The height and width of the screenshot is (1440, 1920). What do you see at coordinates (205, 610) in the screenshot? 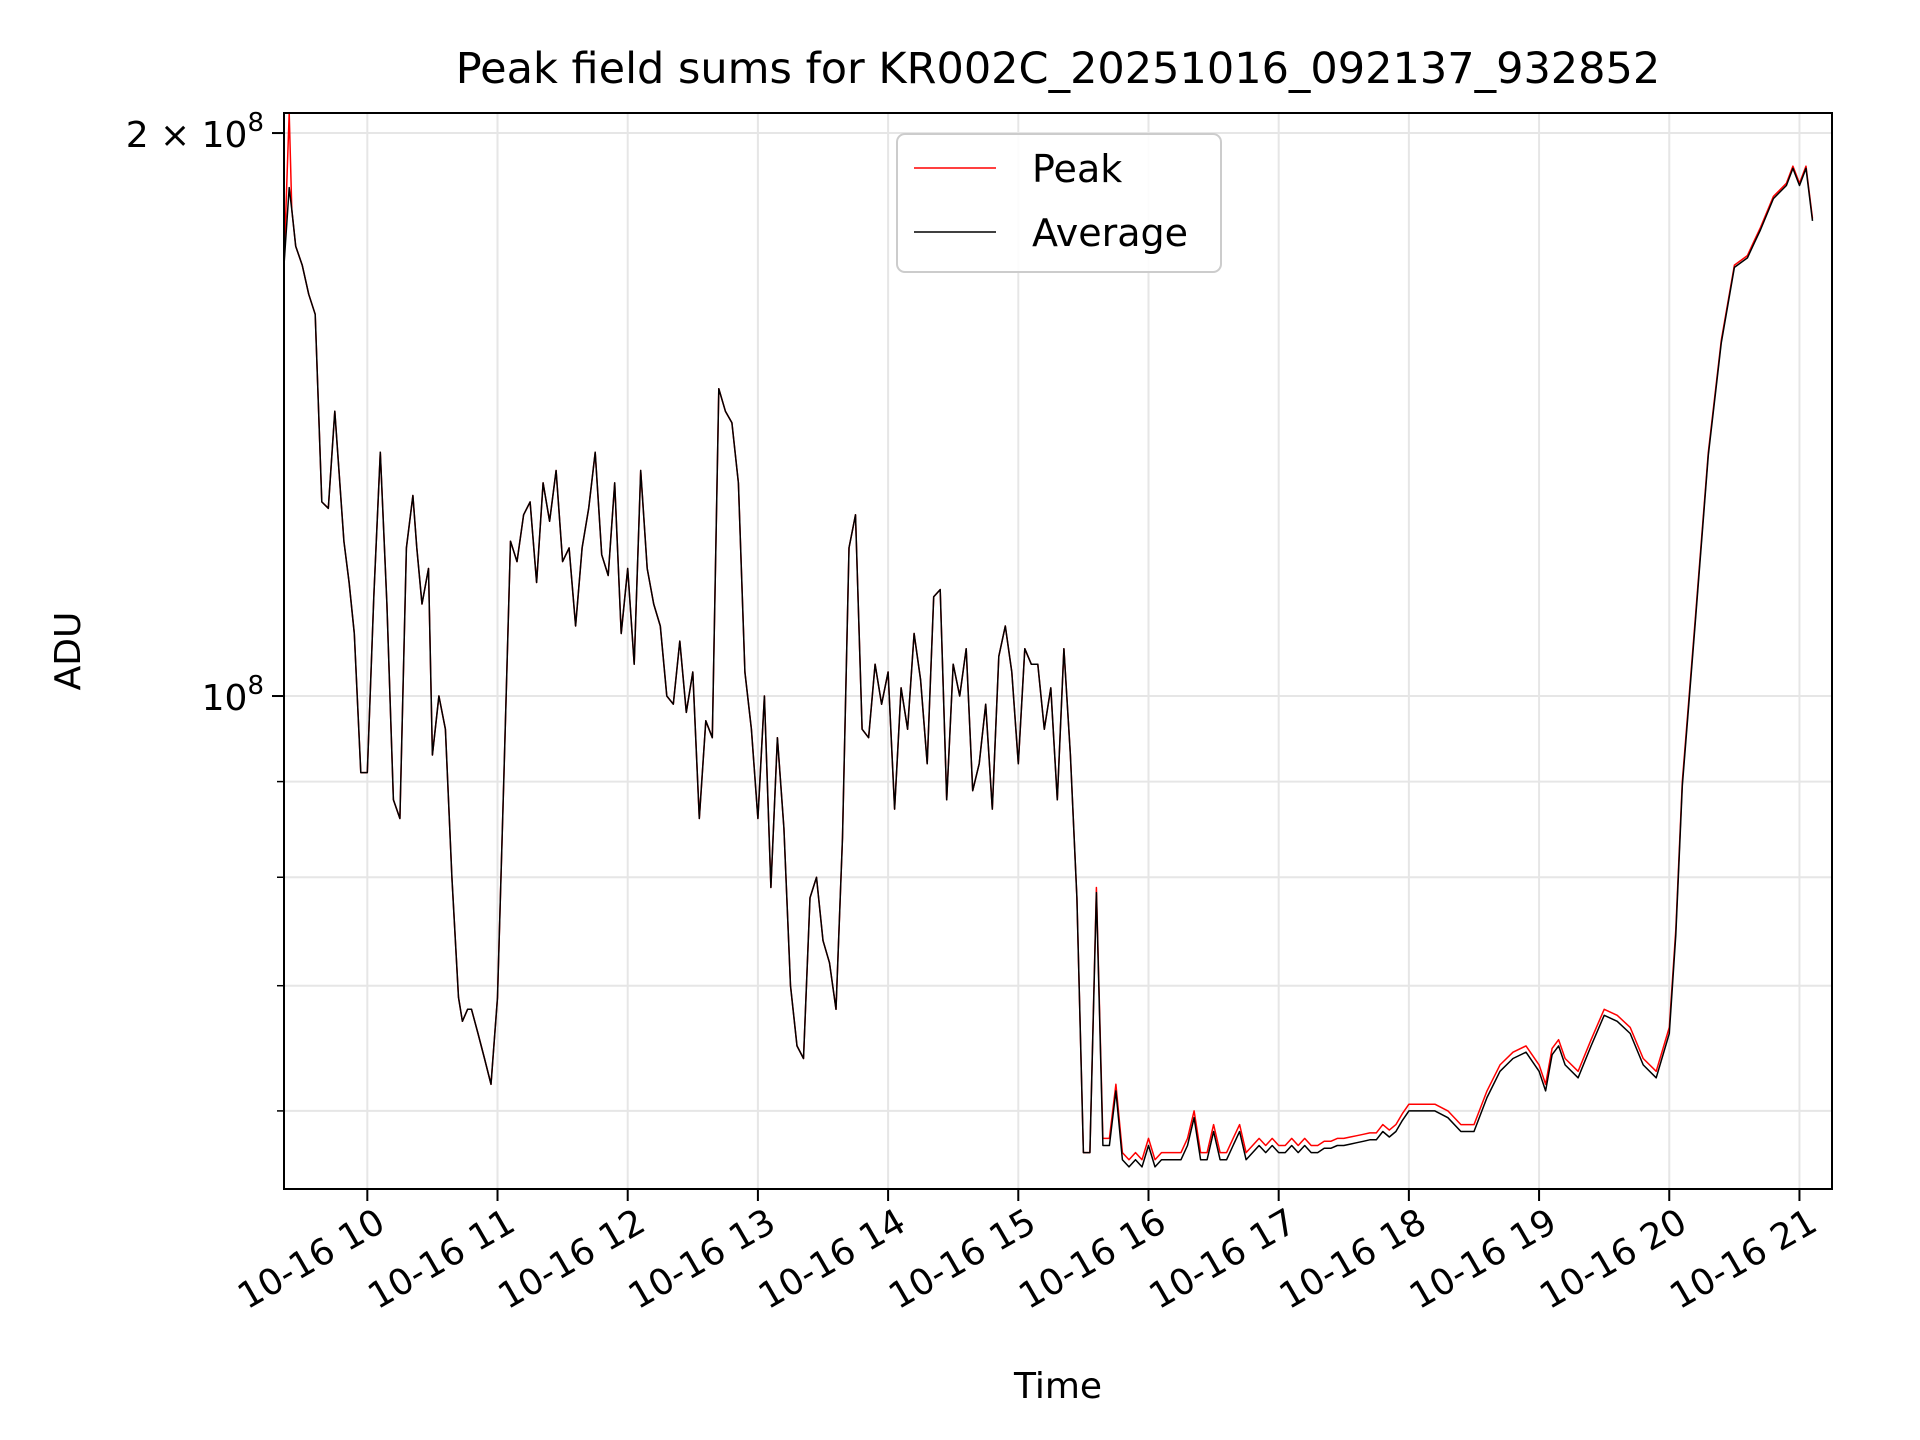
I see `y-axis: 108 2 × 108` at bounding box center [205, 610].